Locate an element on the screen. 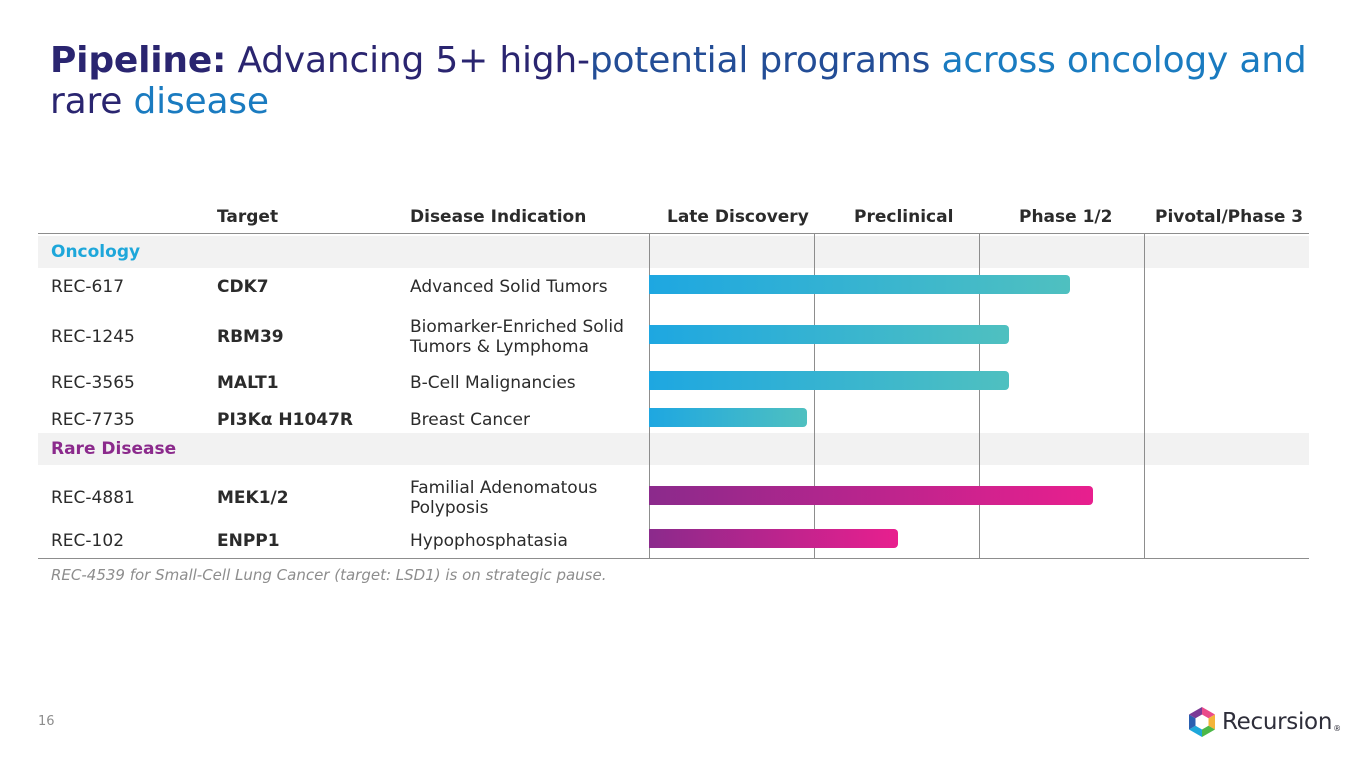  program-name: REC-3565 is located at coordinates (93, 383).